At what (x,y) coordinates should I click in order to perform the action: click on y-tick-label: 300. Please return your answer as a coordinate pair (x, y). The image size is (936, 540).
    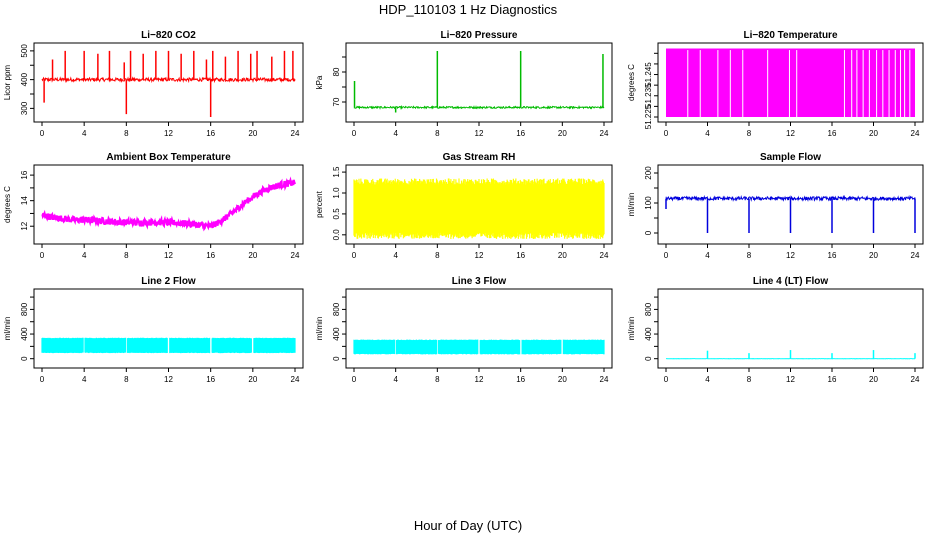
    Looking at the image, I should click on (24, 108).